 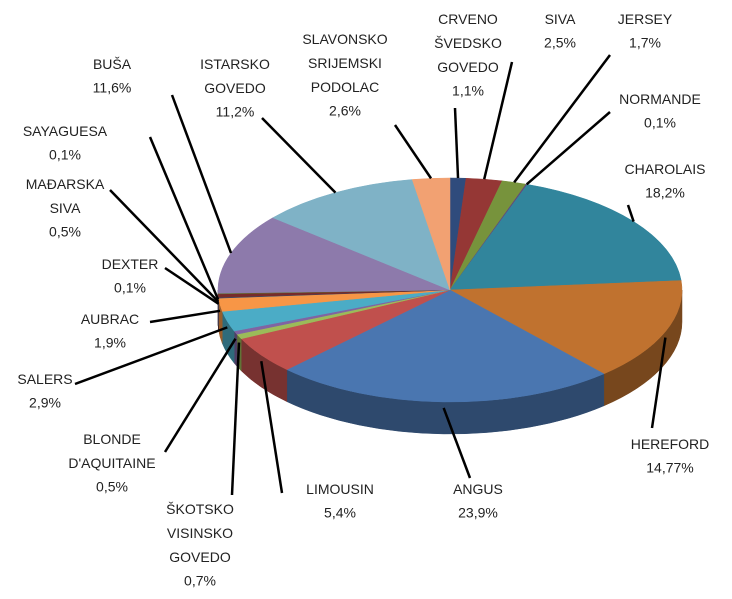 I want to click on value-label: 11,6%, so click(x=112, y=88).